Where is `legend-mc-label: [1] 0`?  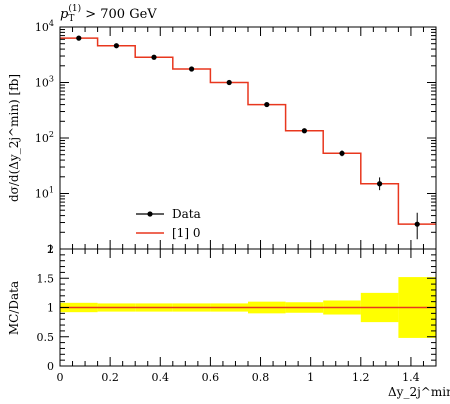 legend-mc-label: [1] 0 is located at coordinates (186, 233).